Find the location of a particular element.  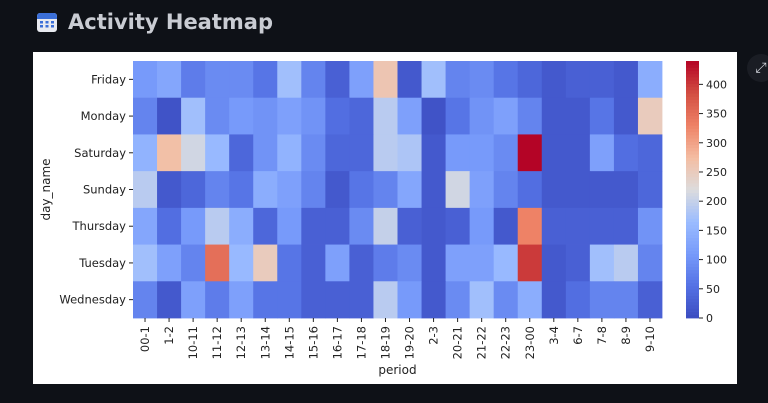

x-tick-label: 19-20 is located at coordinates (410, 342).